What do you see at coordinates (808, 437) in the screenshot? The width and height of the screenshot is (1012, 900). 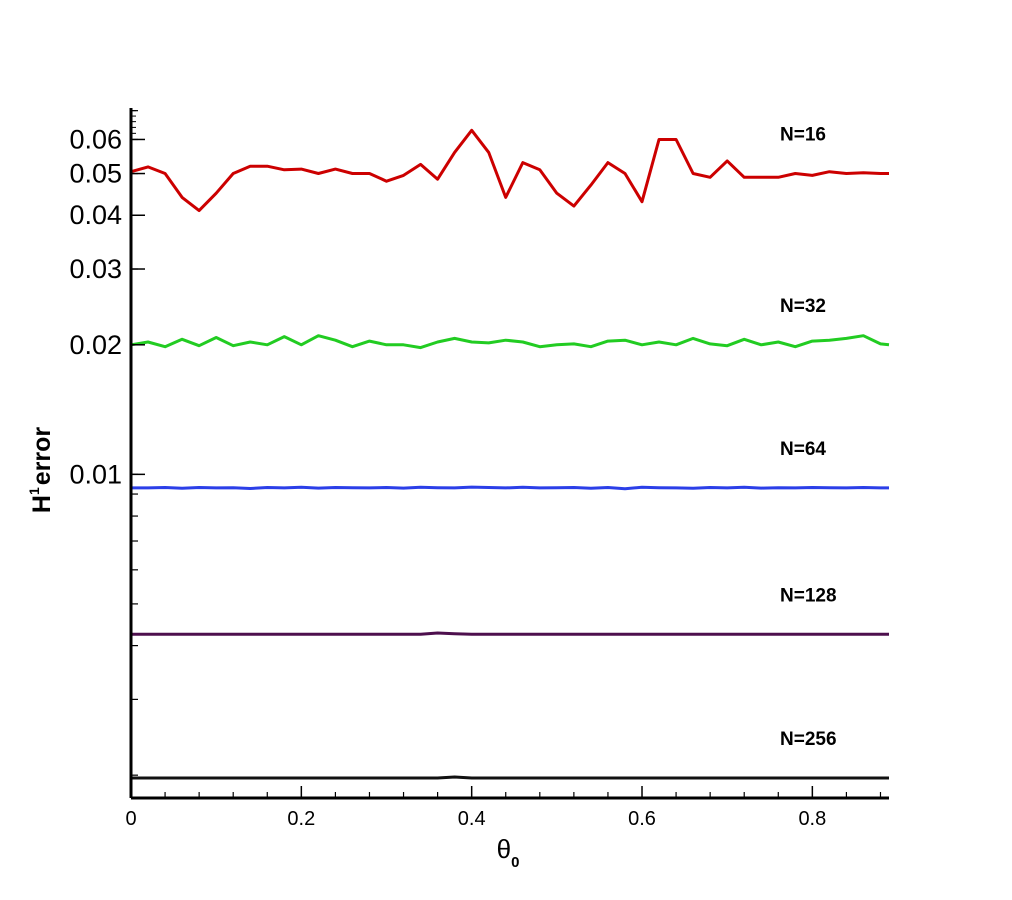 I see `series-label-layer: N=16 N=32 N=64 N=128 N=256` at bounding box center [808, 437].